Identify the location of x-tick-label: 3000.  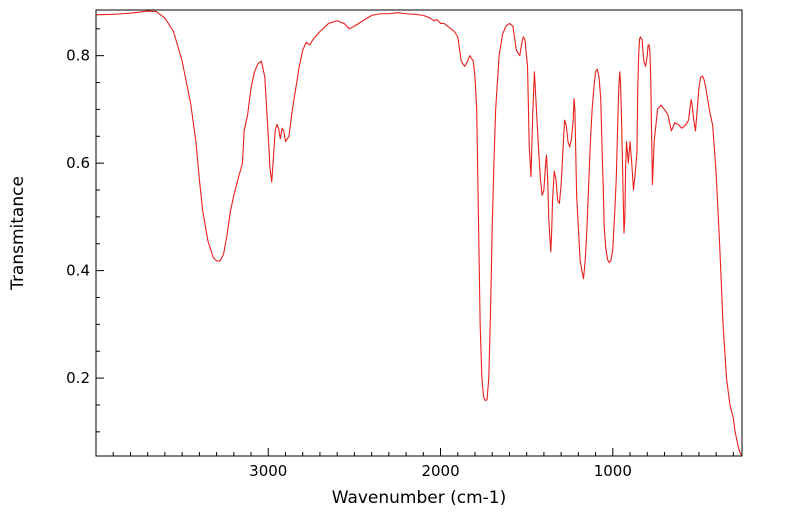
(268, 471).